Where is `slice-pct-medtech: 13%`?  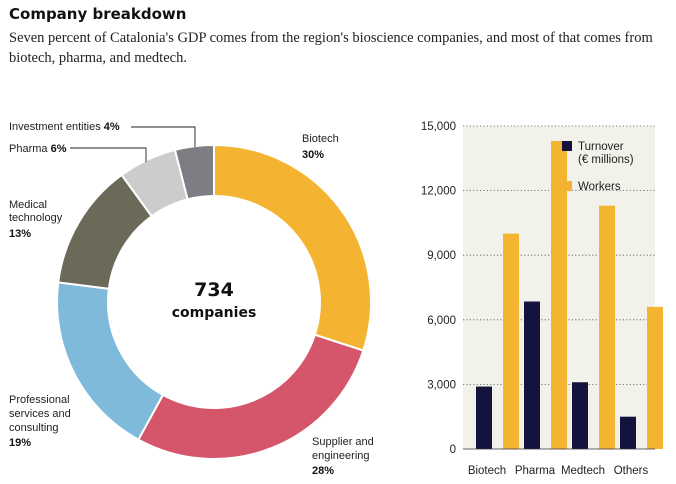 slice-pct-medtech: 13% is located at coordinates (20, 234).